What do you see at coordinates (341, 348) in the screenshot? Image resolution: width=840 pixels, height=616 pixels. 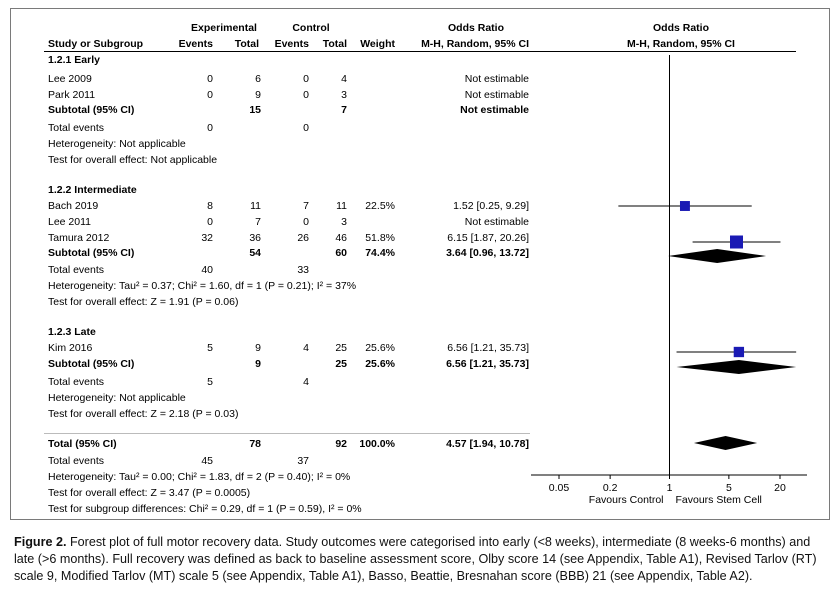 I see `row-cell-tc: 25` at bounding box center [341, 348].